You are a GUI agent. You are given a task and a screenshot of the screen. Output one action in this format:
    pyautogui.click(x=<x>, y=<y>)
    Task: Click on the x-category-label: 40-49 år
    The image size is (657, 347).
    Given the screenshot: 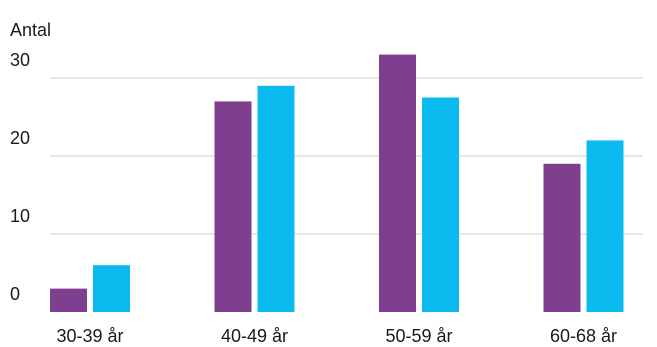 What is the action you would take?
    pyautogui.click(x=254, y=336)
    